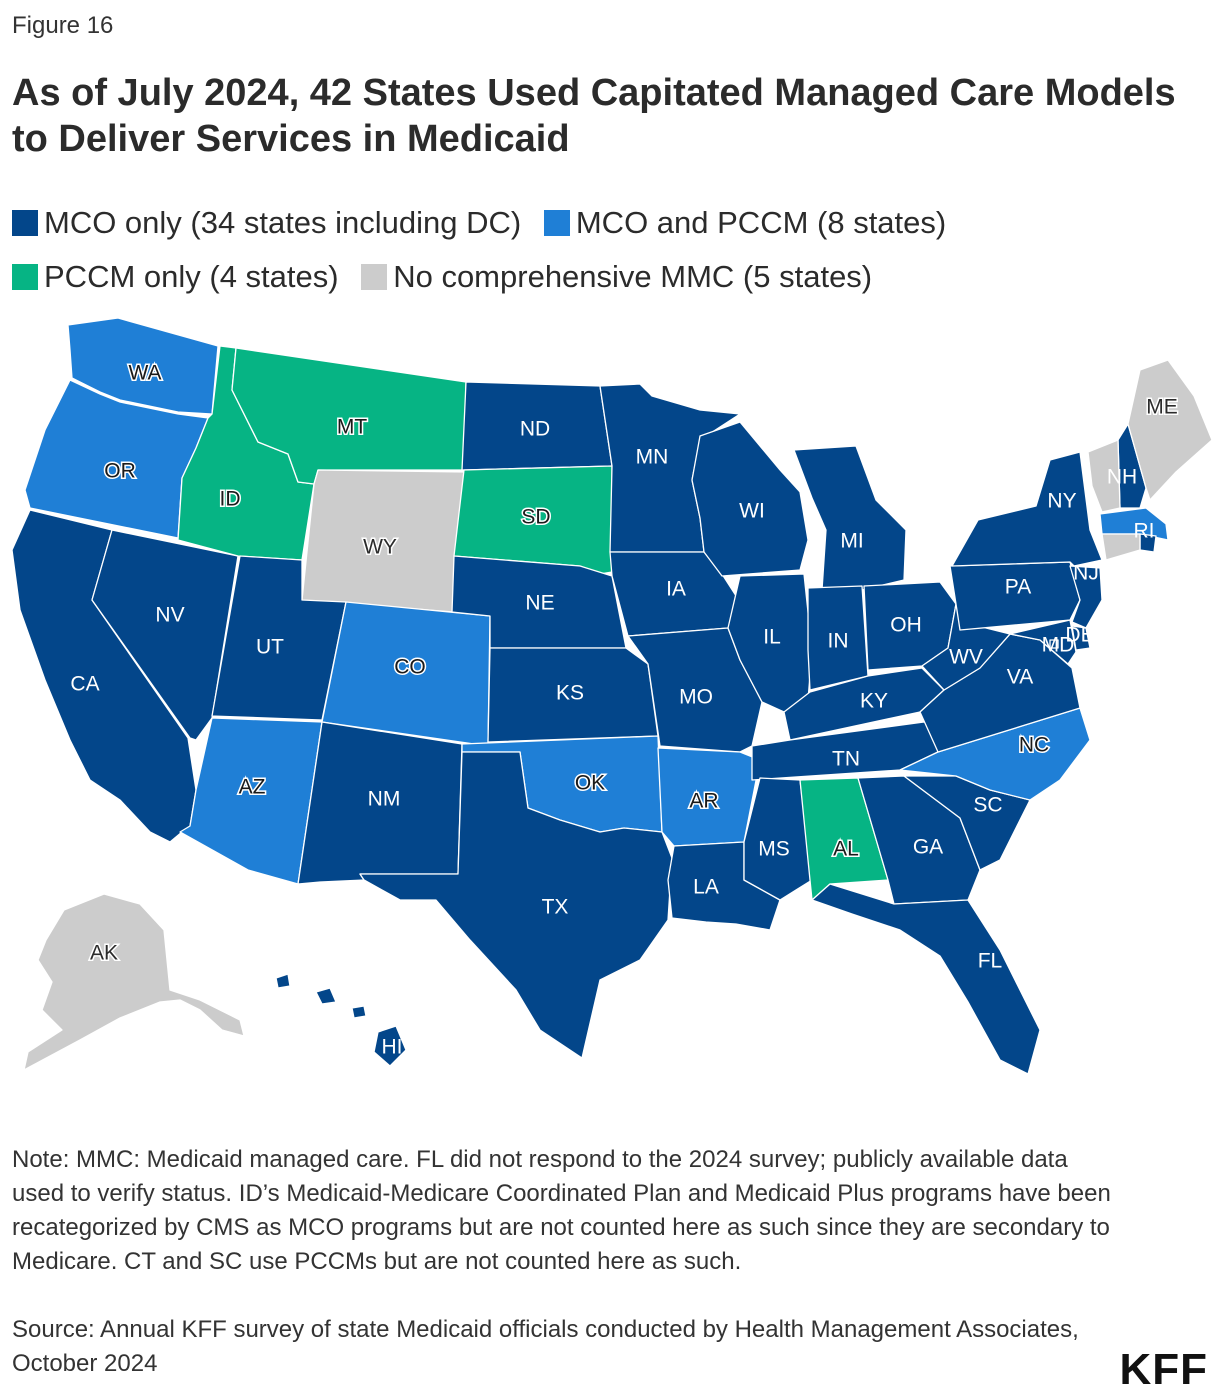  I want to click on state-label-wv: WV, so click(966, 657).